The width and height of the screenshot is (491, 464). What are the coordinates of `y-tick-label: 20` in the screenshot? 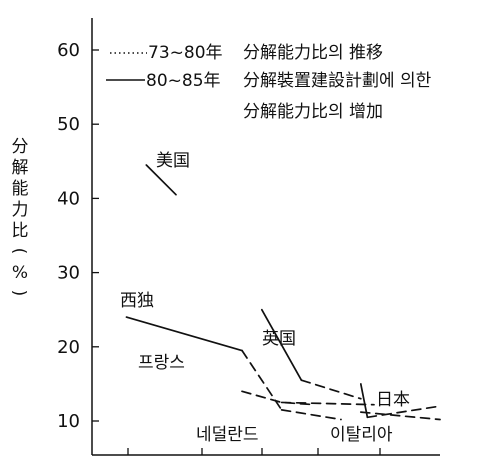 It's located at (68, 347).